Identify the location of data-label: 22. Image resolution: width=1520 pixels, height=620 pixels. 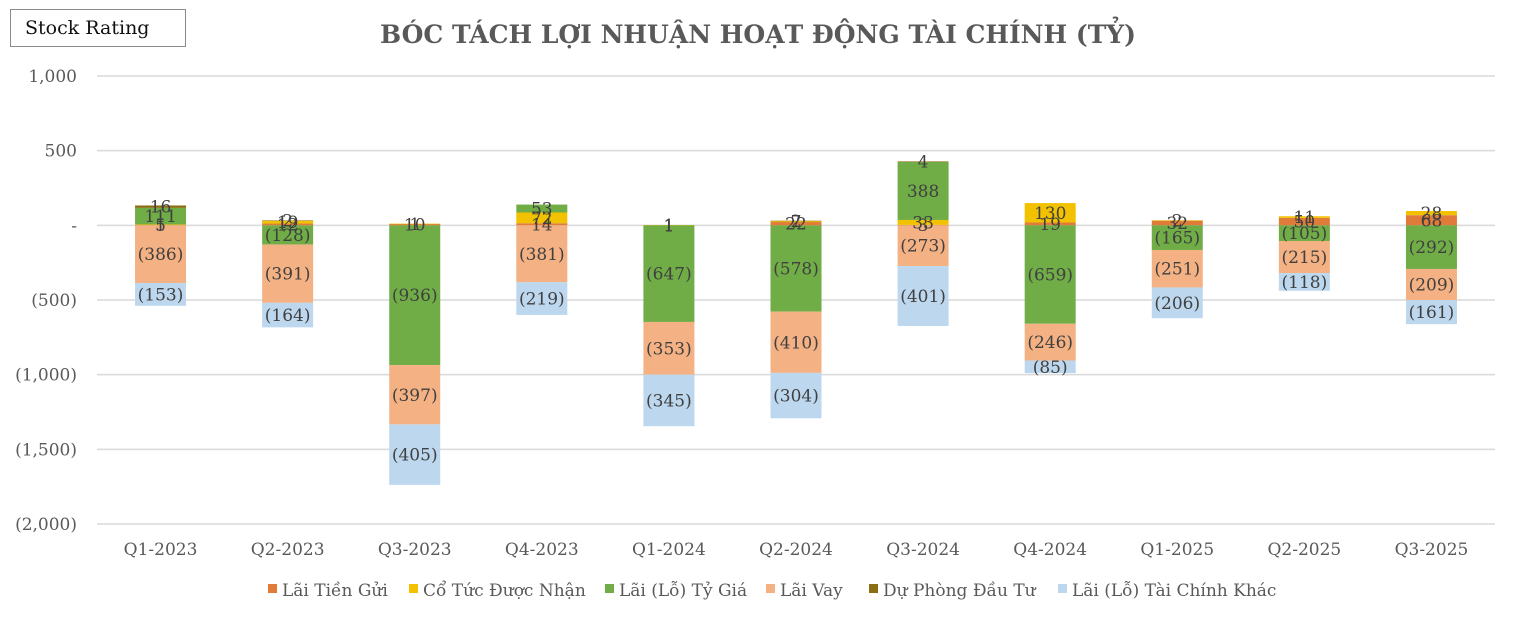
(796, 225).